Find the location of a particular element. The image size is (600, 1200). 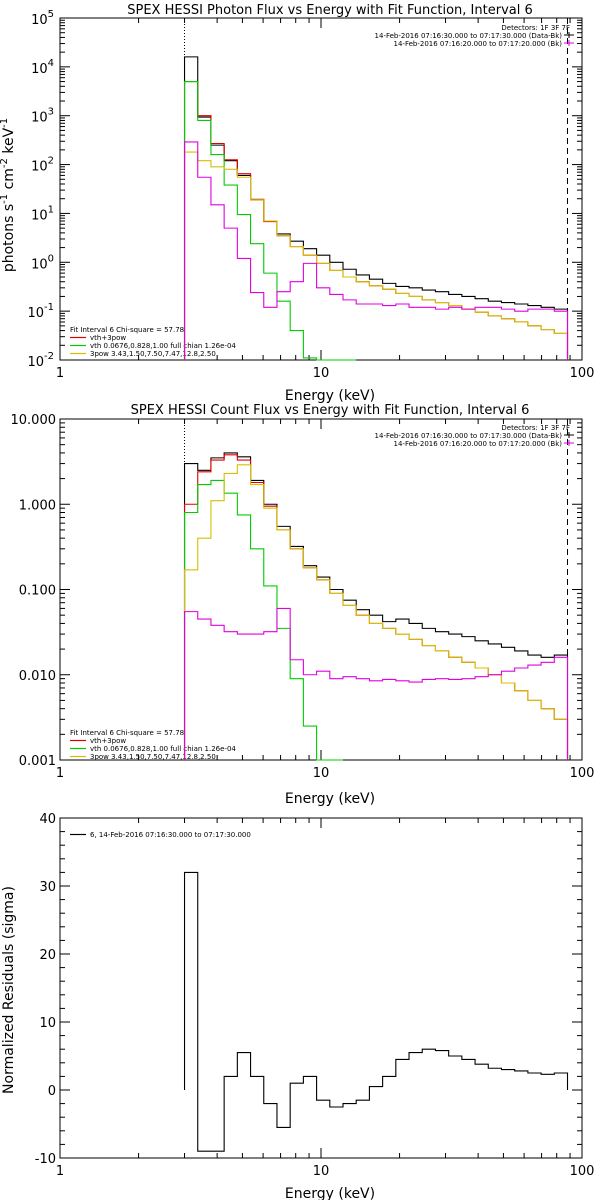

y-tick-label: -10 is located at coordinates (45, 1159).